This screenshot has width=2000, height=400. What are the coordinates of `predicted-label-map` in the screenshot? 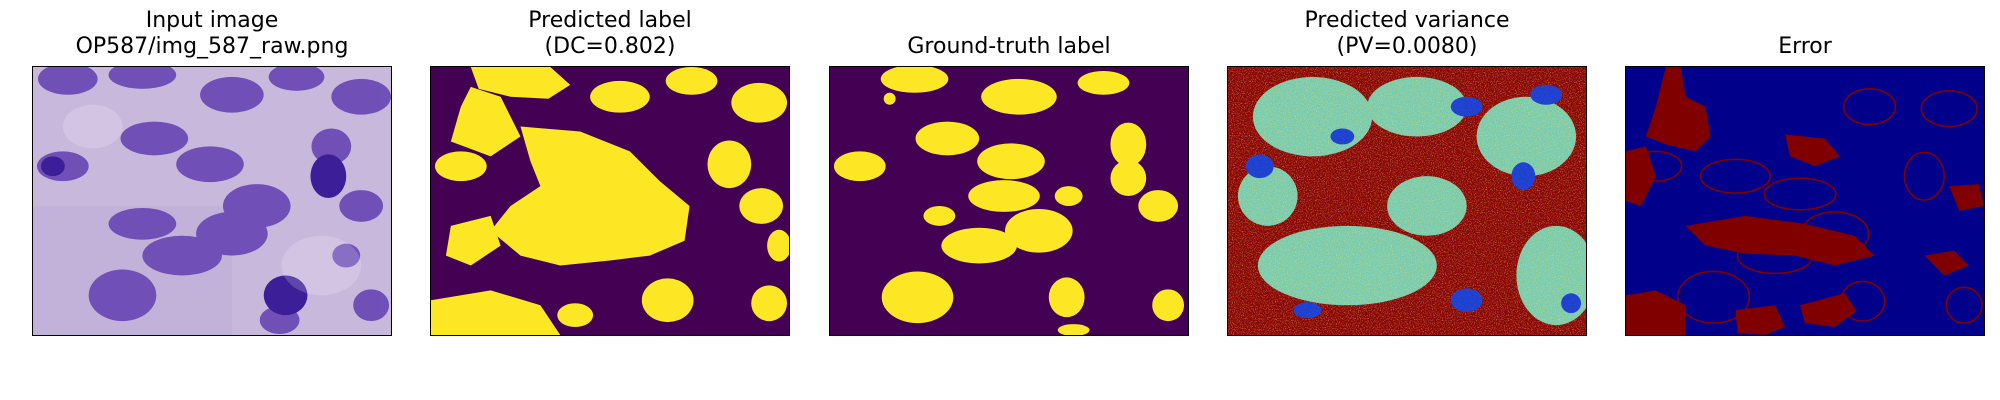 It's located at (610, 201).